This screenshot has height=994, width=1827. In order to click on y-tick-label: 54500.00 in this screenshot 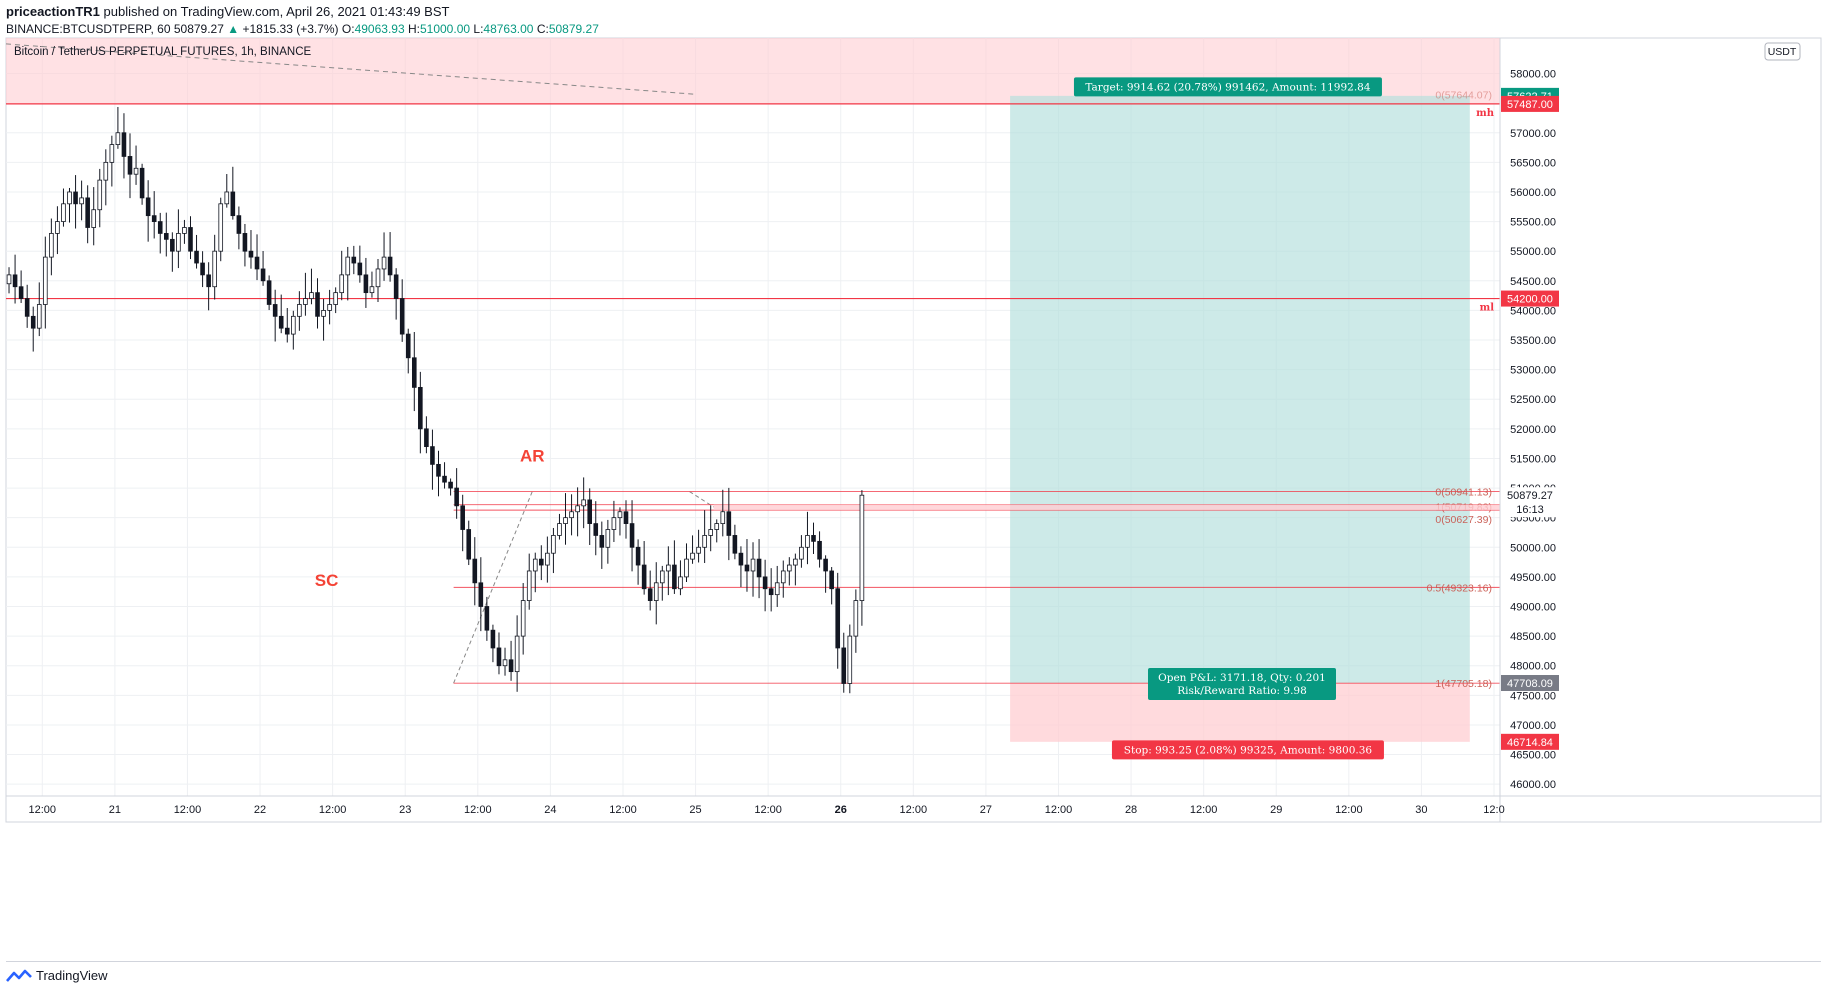, I will do `click(1533, 282)`.